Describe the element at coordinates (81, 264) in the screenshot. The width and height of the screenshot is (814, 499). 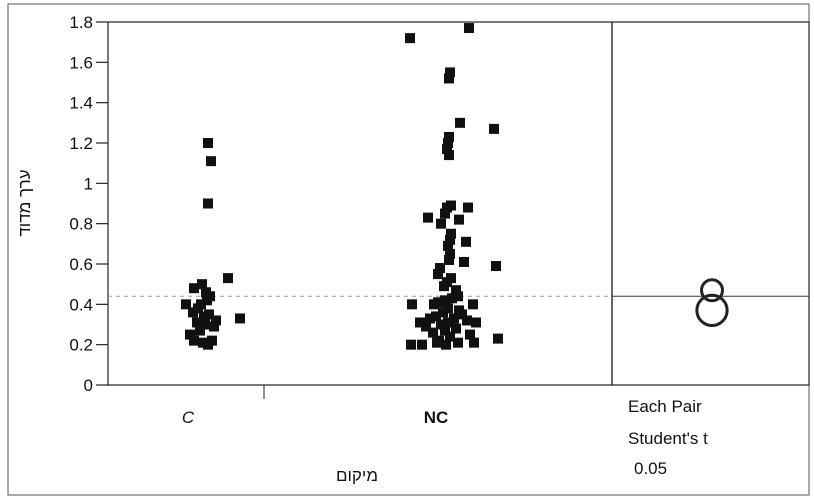
I see `y-tick-label: 0.6` at that location.